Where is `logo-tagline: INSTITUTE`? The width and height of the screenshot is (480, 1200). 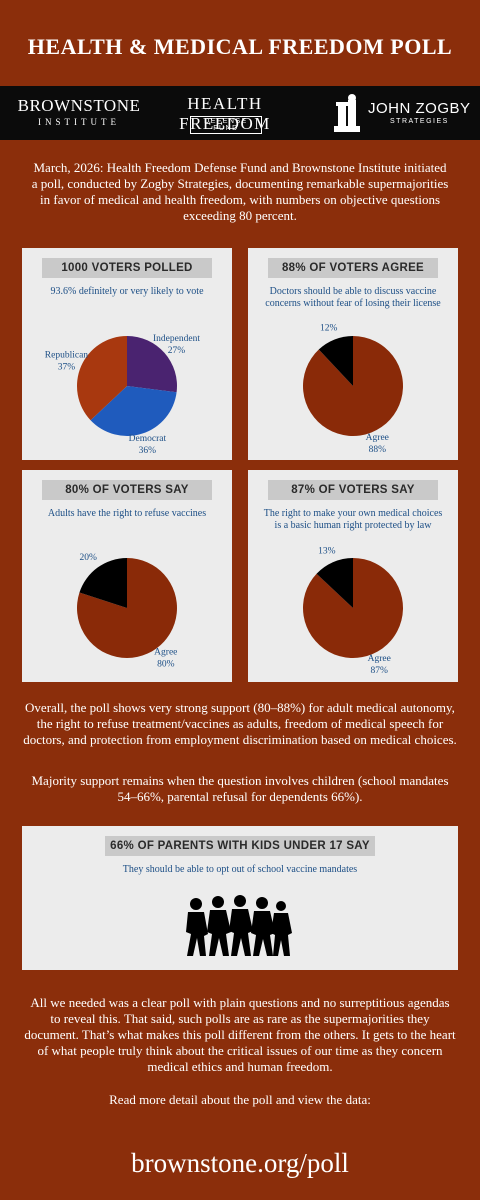
logo-tagline: INSTITUTE is located at coordinates (79, 122).